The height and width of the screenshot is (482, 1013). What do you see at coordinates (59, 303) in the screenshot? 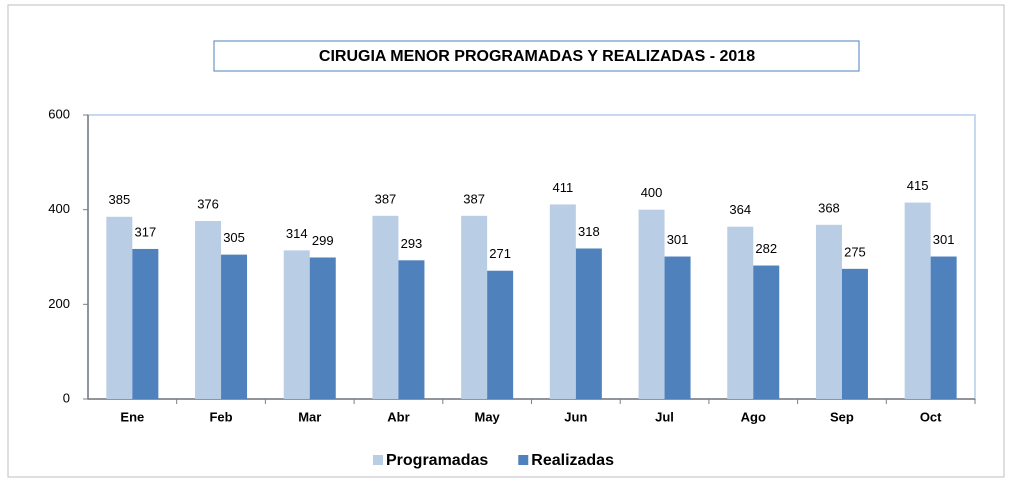
I see `y-tick-label: 200` at bounding box center [59, 303].